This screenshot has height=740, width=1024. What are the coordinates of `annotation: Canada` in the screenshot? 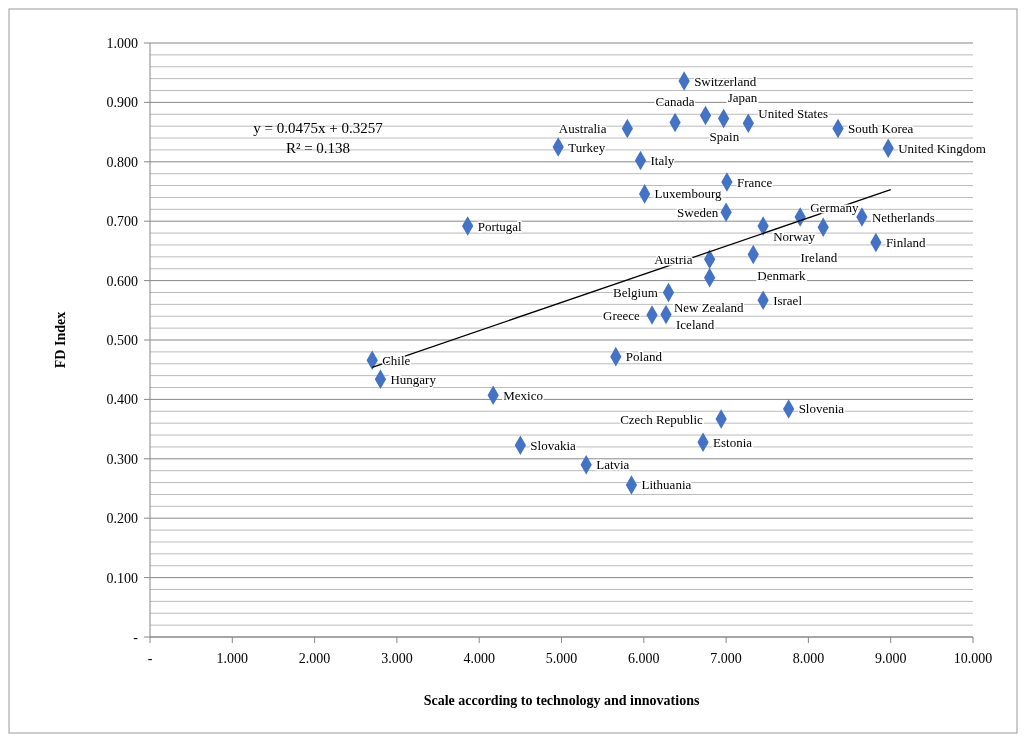 It's located at (675, 102).